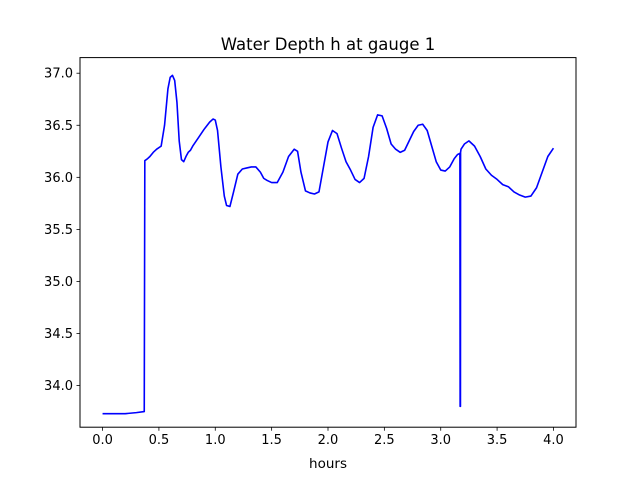 This screenshot has width=640, height=480. I want to click on x-tick-label: 0.0, so click(102, 440).